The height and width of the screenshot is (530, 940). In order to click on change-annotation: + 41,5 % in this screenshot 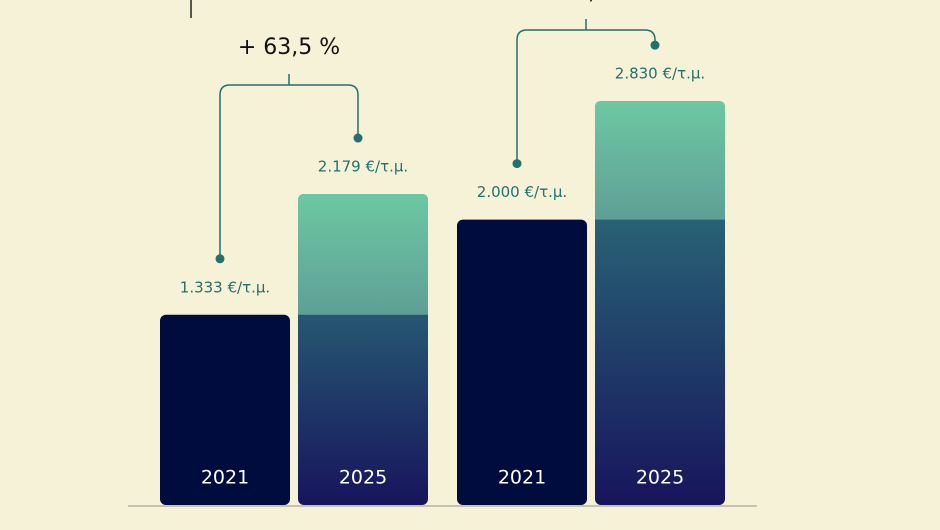, I will do `click(586, 2)`.